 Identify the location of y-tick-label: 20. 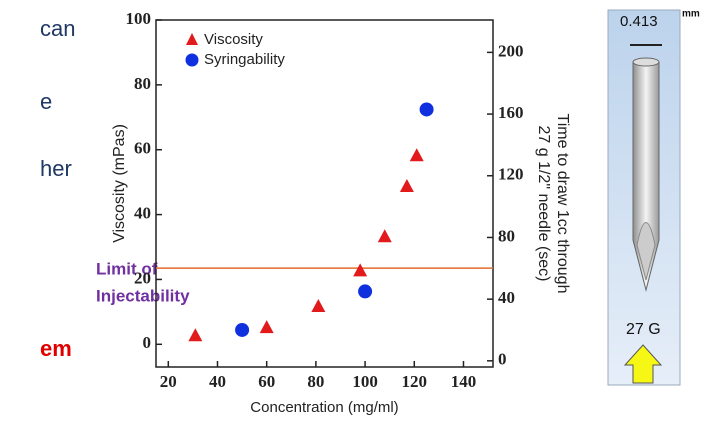
(142, 277).